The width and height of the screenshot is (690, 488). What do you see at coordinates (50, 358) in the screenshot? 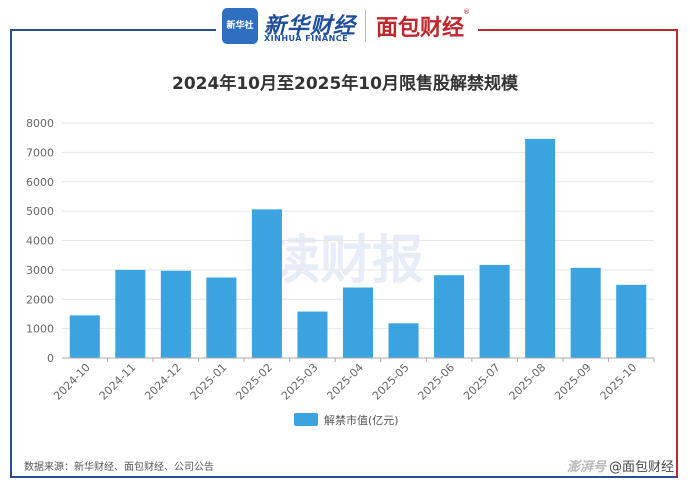
I see `y-tick-label: 0` at bounding box center [50, 358].